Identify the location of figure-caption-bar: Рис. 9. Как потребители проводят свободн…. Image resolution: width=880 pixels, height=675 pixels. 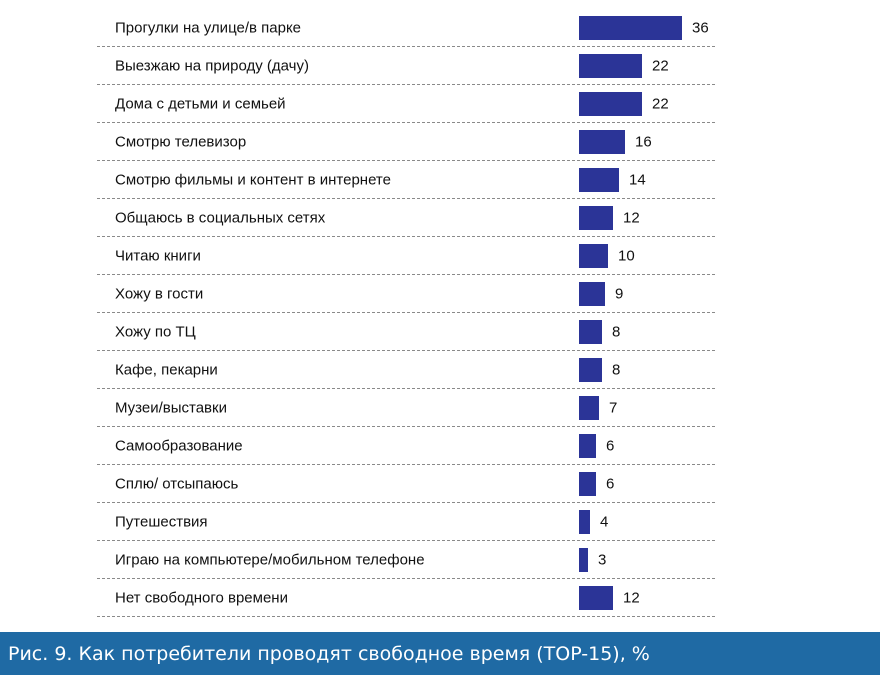
(440, 653).